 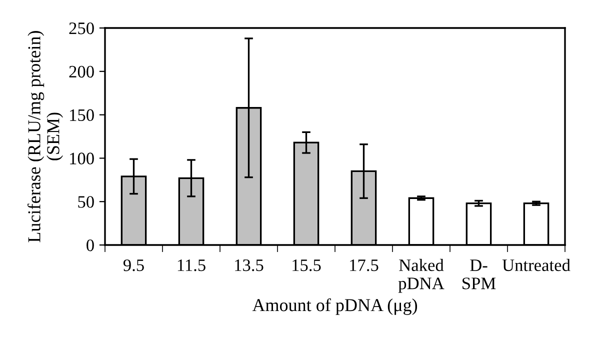 I want to click on x-tick-label: 15.5, so click(x=306, y=265).